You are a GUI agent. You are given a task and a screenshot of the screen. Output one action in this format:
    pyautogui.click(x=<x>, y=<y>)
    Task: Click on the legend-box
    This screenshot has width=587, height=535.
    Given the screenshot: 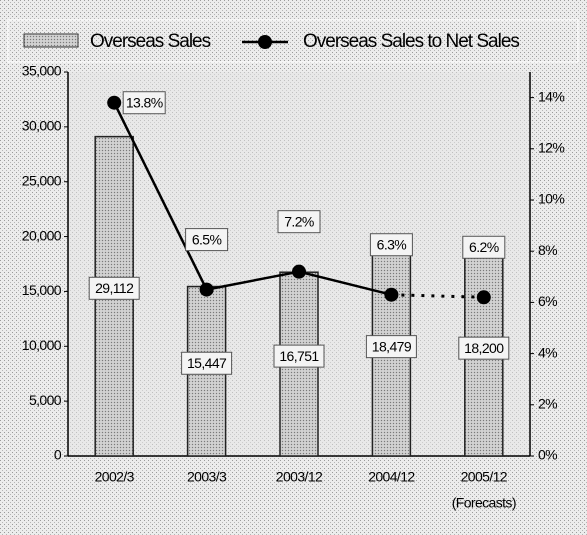 What is the action you would take?
    pyautogui.click(x=293, y=41)
    